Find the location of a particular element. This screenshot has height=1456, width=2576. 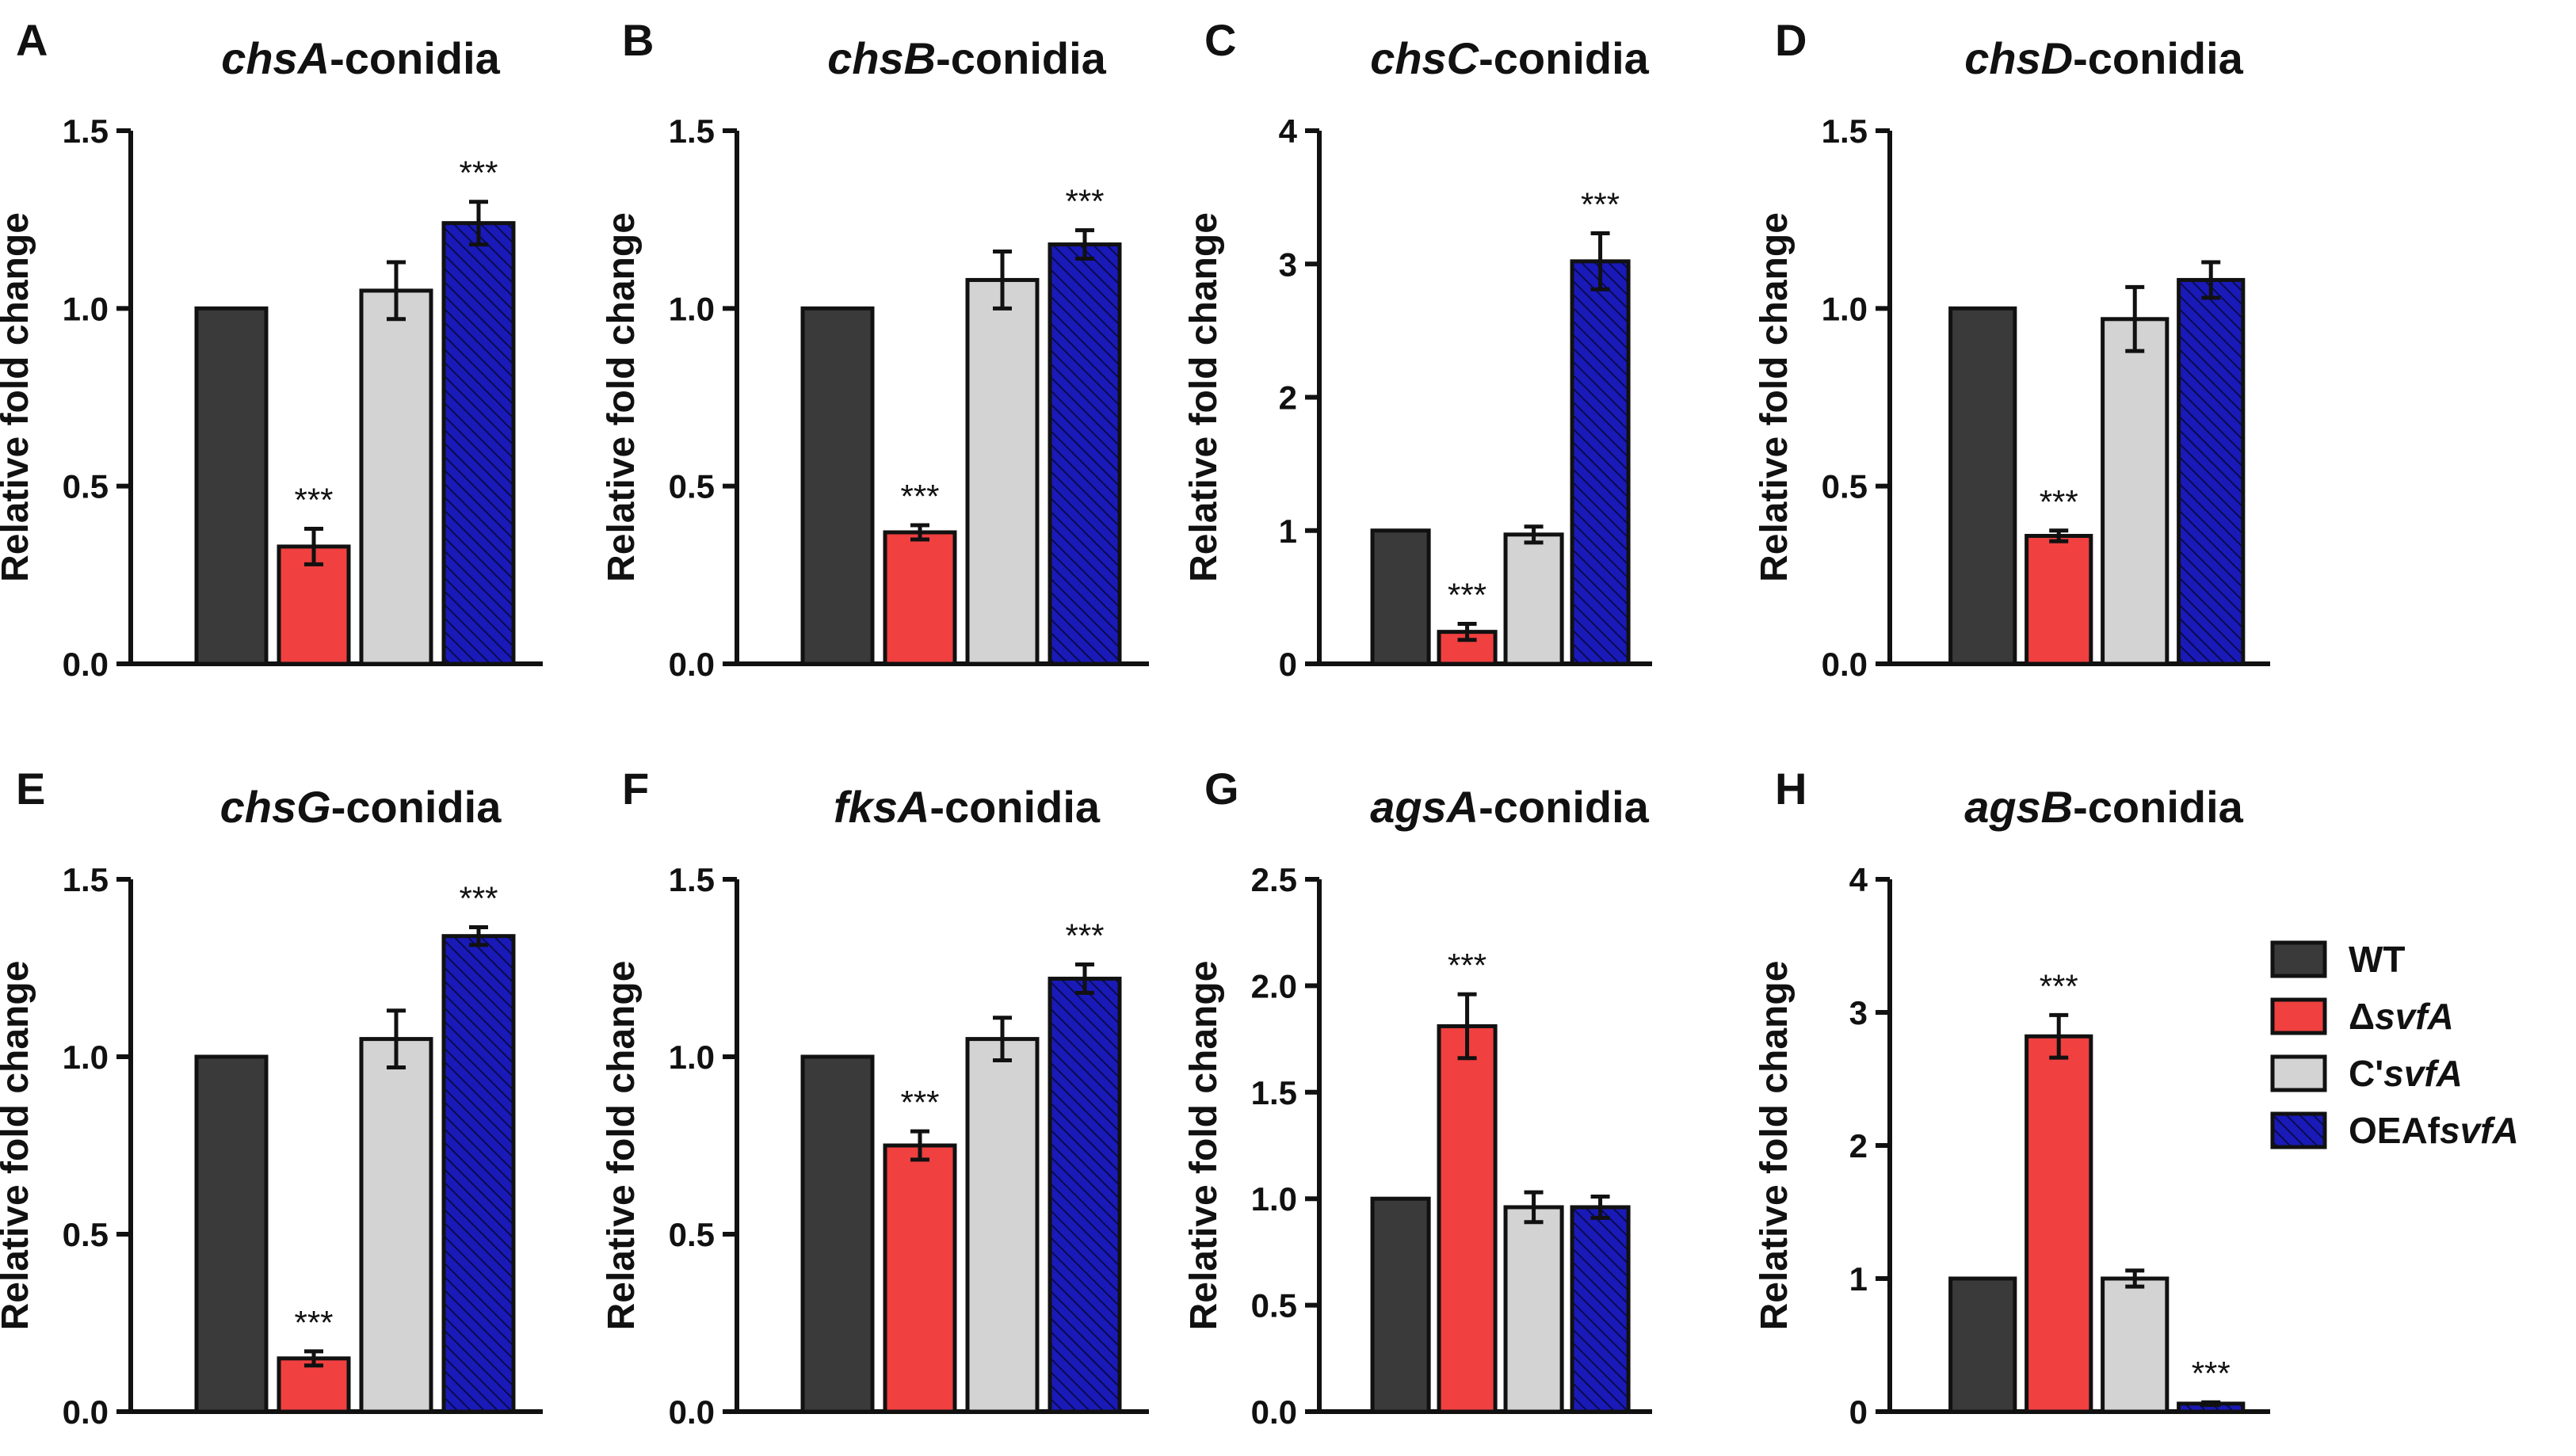

panel-letter: D is located at coordinates (1791, 40).